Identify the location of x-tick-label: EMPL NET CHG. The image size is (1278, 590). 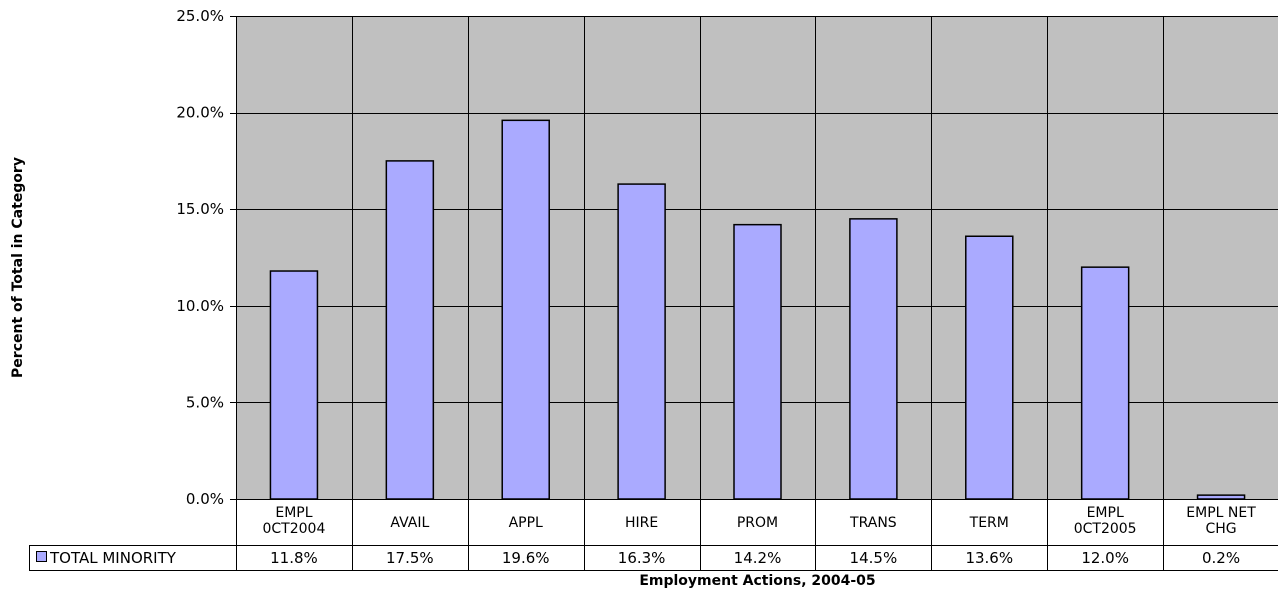
(1221, 521).